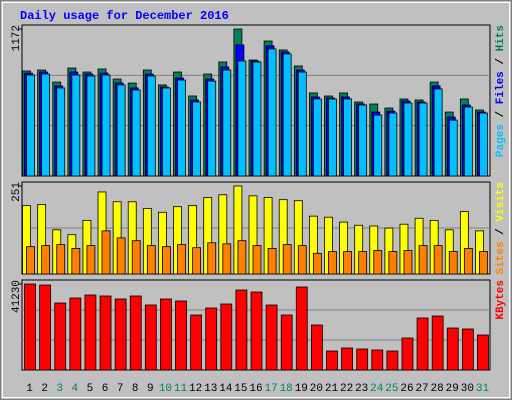 This screenshot has height=400, width=512. Describe the element at coordinates (406, 389) in the screenshot. I see `x-tick-label: 26` at that location.